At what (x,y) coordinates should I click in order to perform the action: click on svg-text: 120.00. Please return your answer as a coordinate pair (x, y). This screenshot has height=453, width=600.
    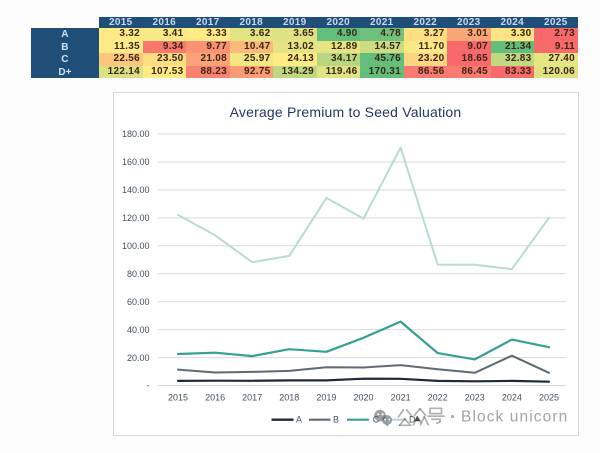
    Looking at the image, I should click on (136, 218).